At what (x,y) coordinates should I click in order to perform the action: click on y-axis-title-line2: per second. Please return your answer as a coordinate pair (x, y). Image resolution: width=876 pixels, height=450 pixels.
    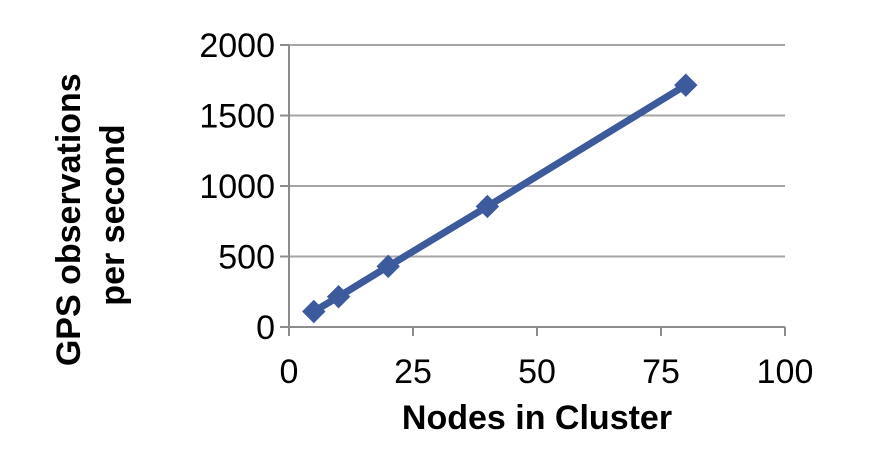
    Looking at the image, I should click on (113, 214).